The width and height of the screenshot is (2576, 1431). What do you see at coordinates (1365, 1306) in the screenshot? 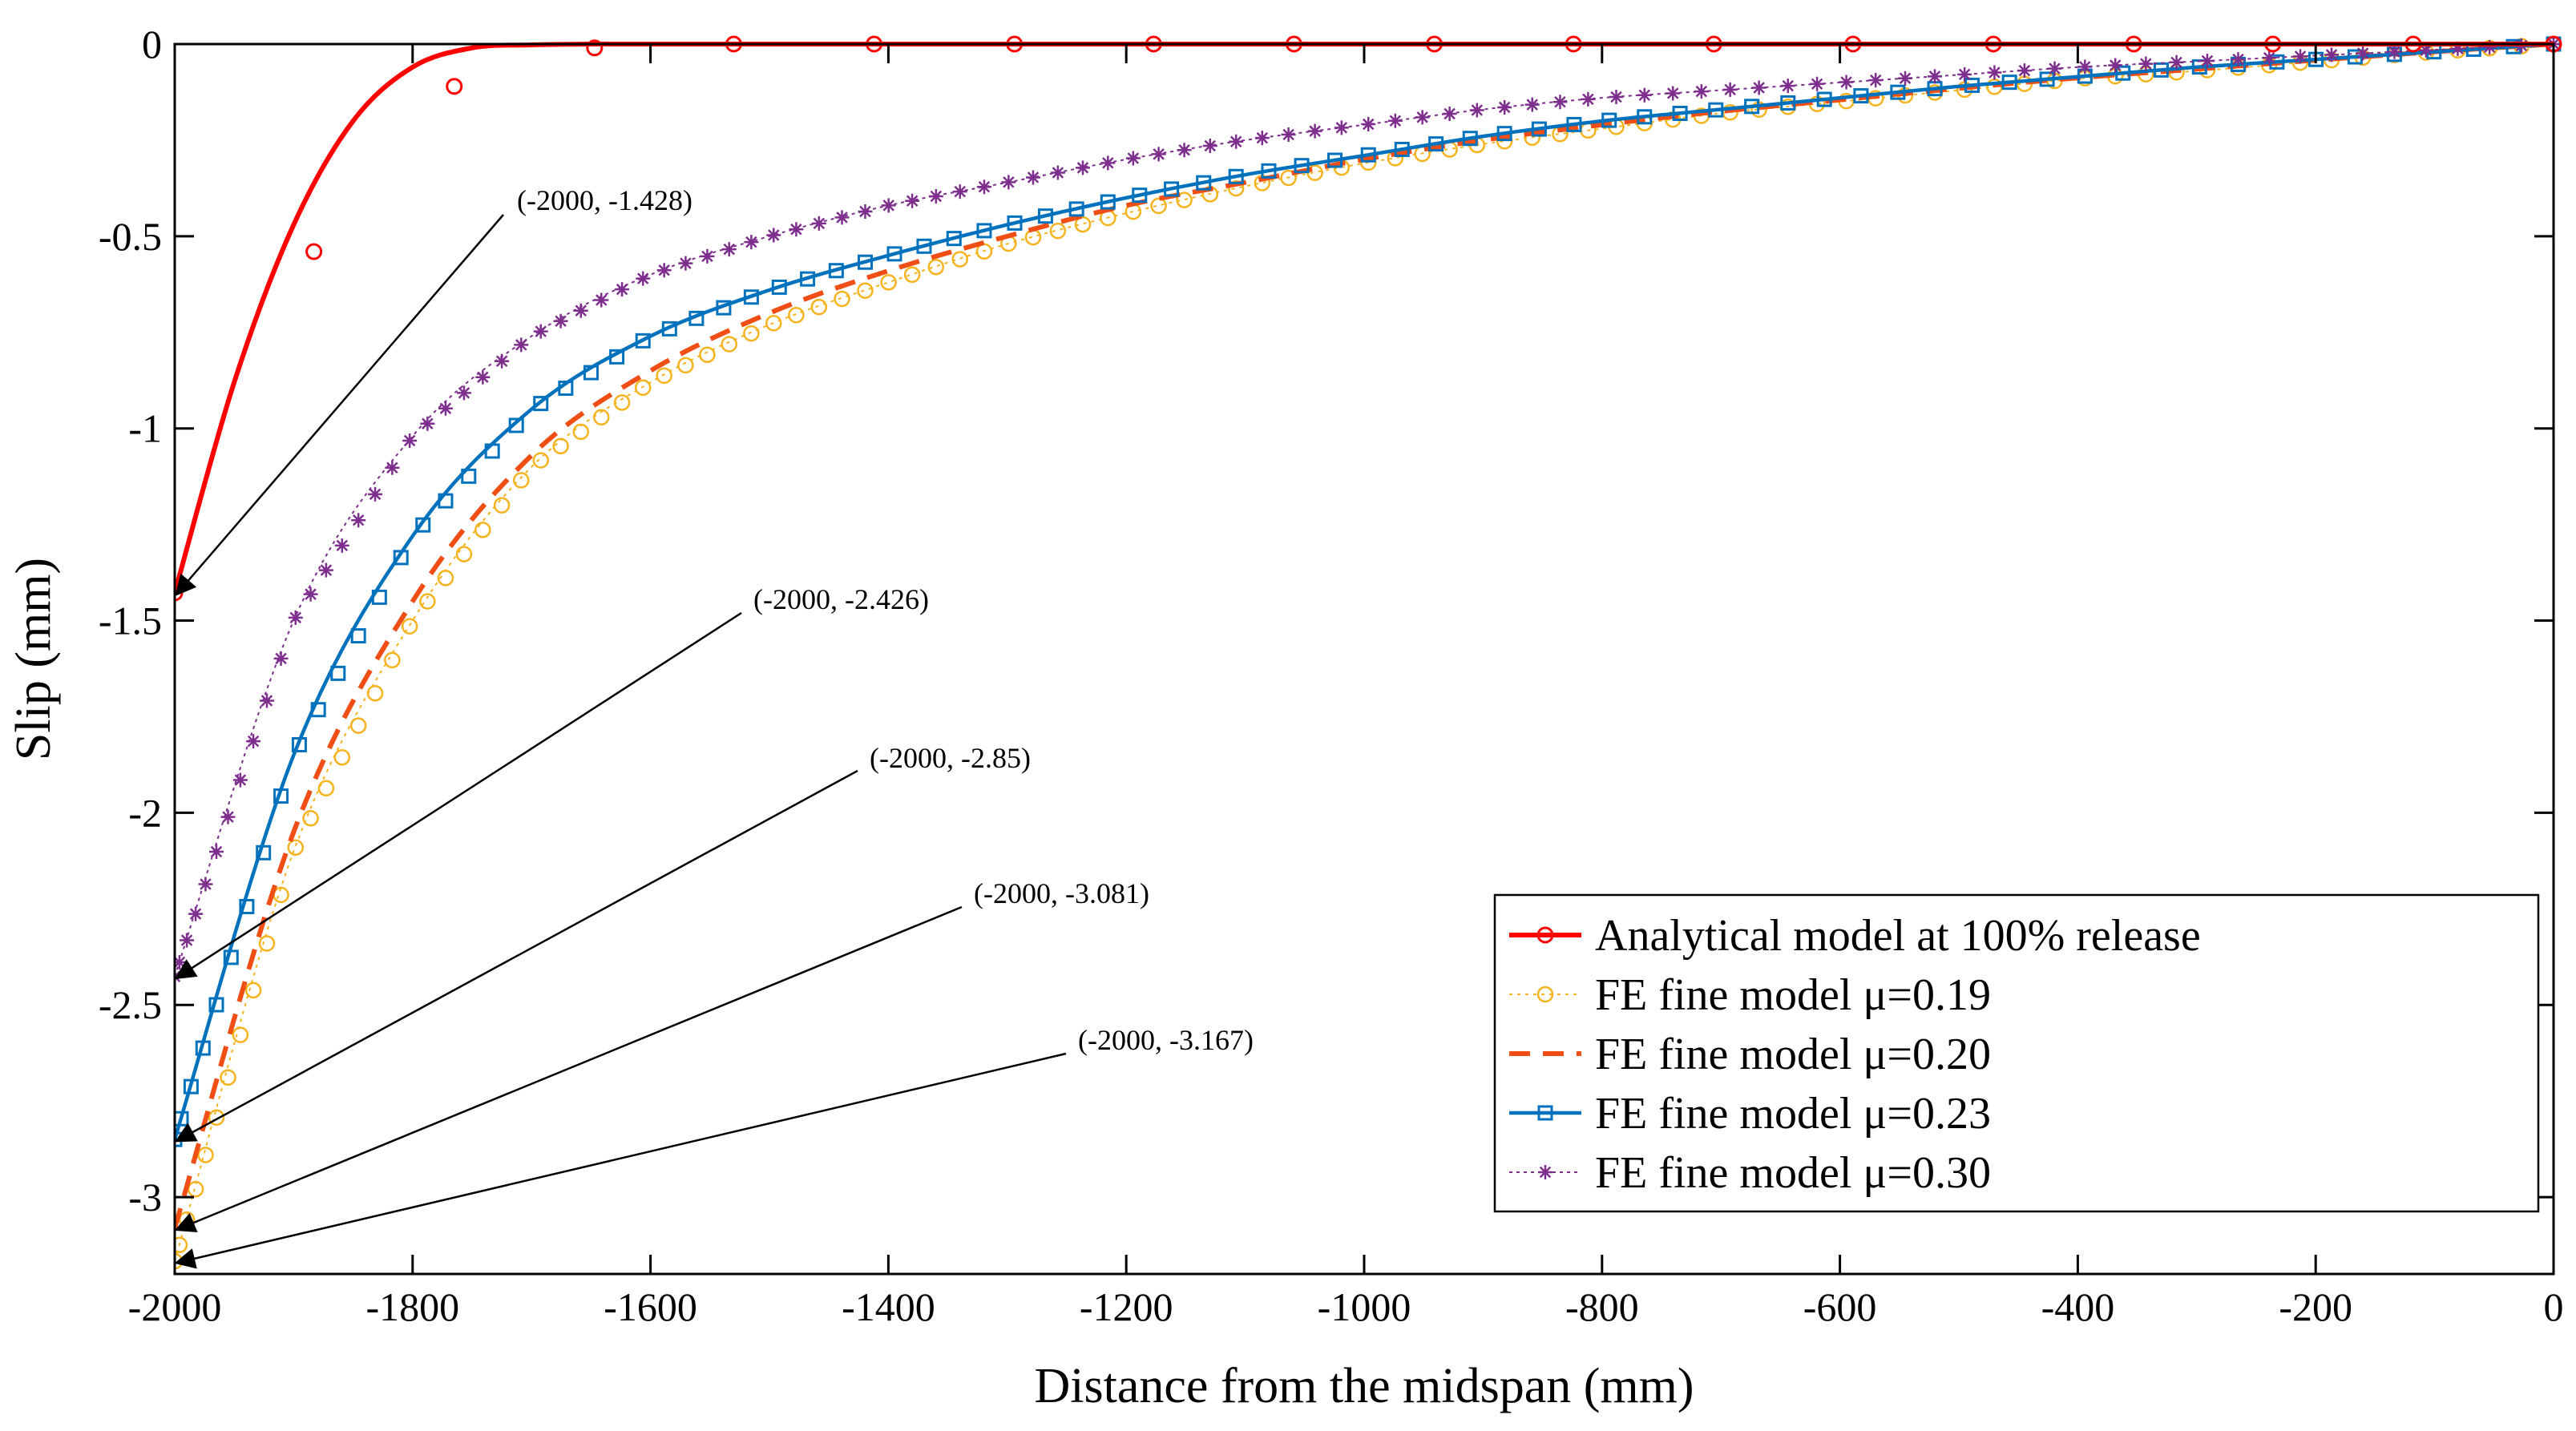
I see `x-tick-label: -1000` at bounding box center [1365, 1306].